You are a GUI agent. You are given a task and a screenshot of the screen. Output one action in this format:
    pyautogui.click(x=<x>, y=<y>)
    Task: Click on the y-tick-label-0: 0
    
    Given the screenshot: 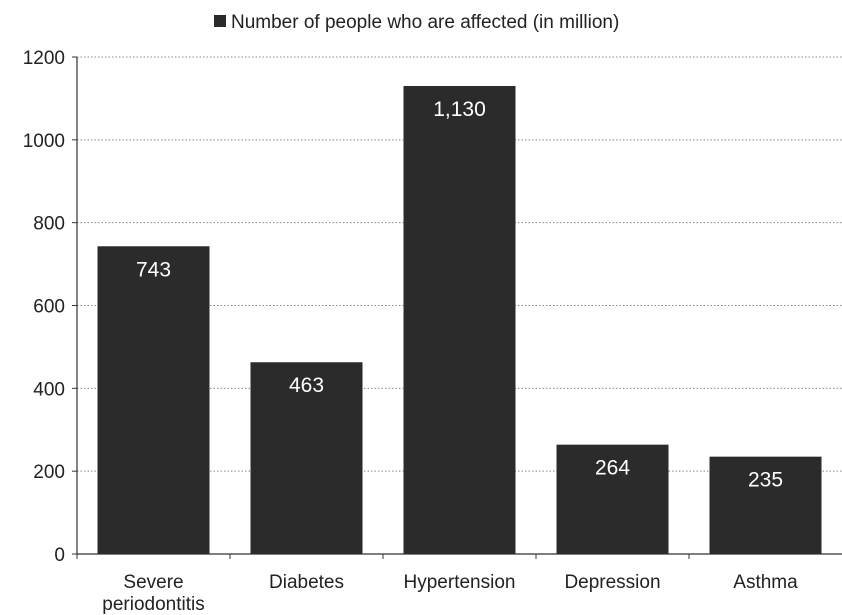 What is the action you would take?
    pyautogui.click(x=59, y=555)
    